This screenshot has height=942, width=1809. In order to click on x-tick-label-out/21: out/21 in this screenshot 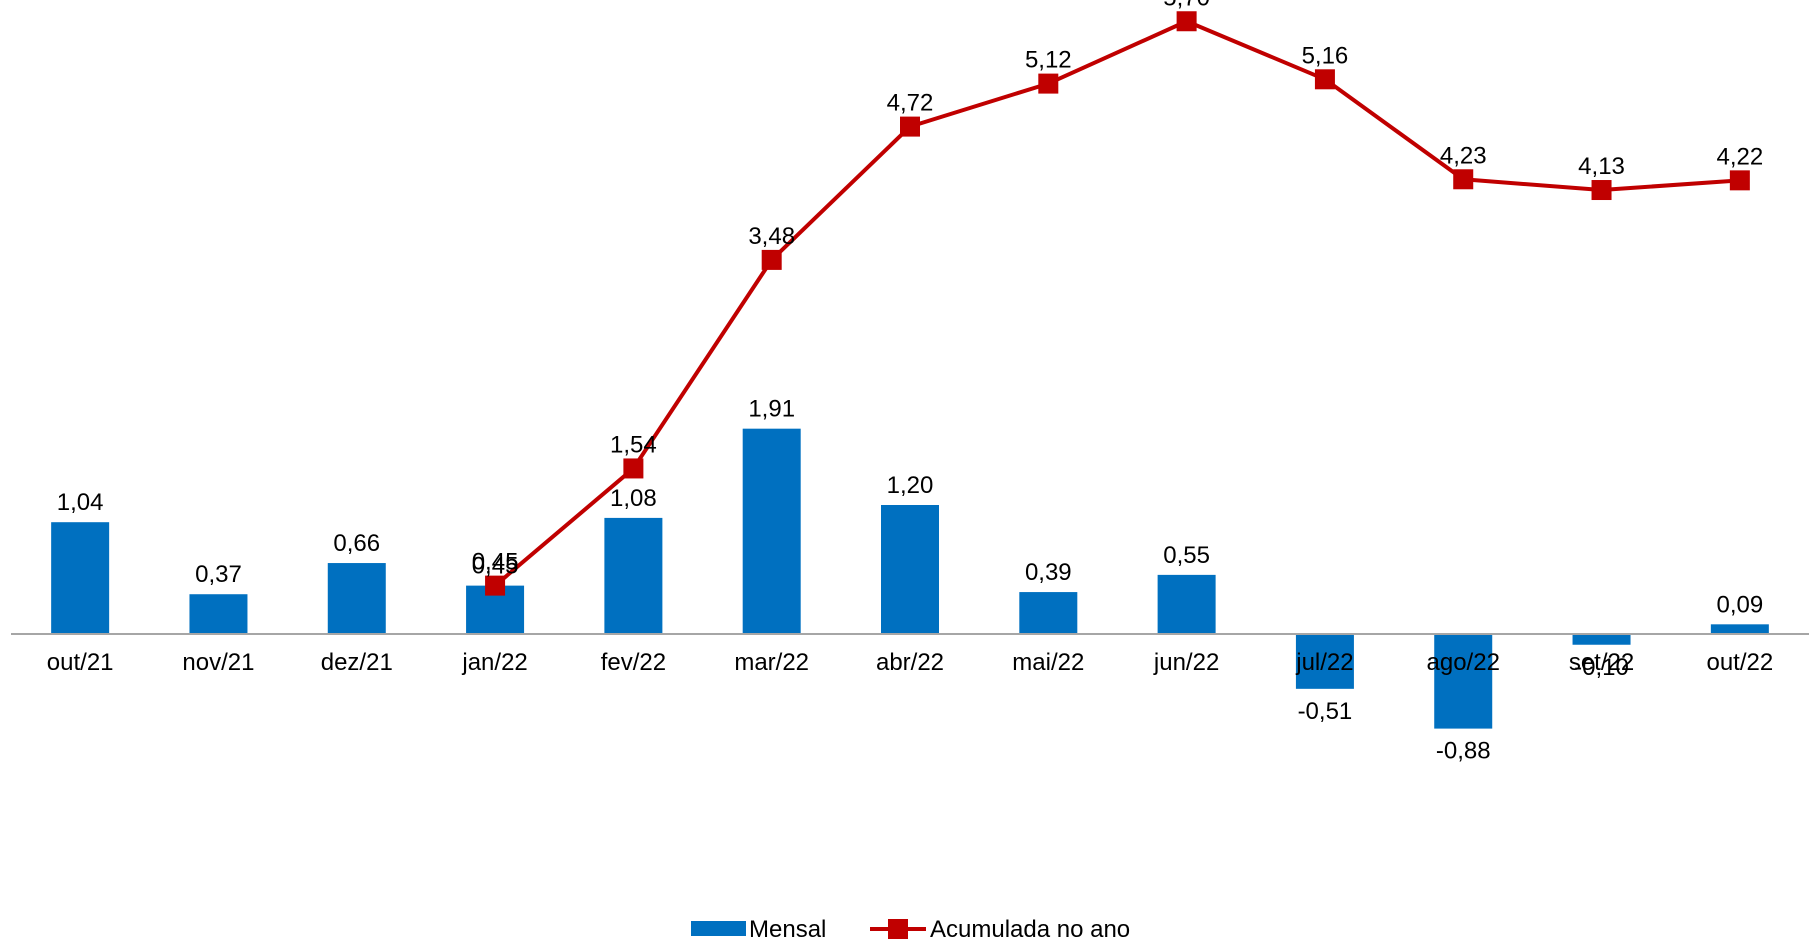, I will do `click(80, 662)`.